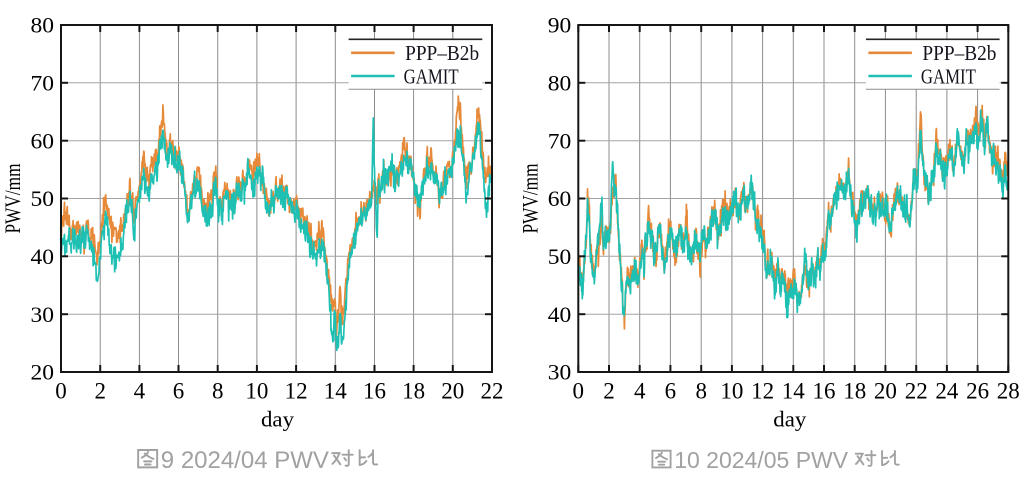 The height and width of the screenshot is (492, 1029). I want to click on svg-text: 9 2024/04 PWV, so click(245, 460).